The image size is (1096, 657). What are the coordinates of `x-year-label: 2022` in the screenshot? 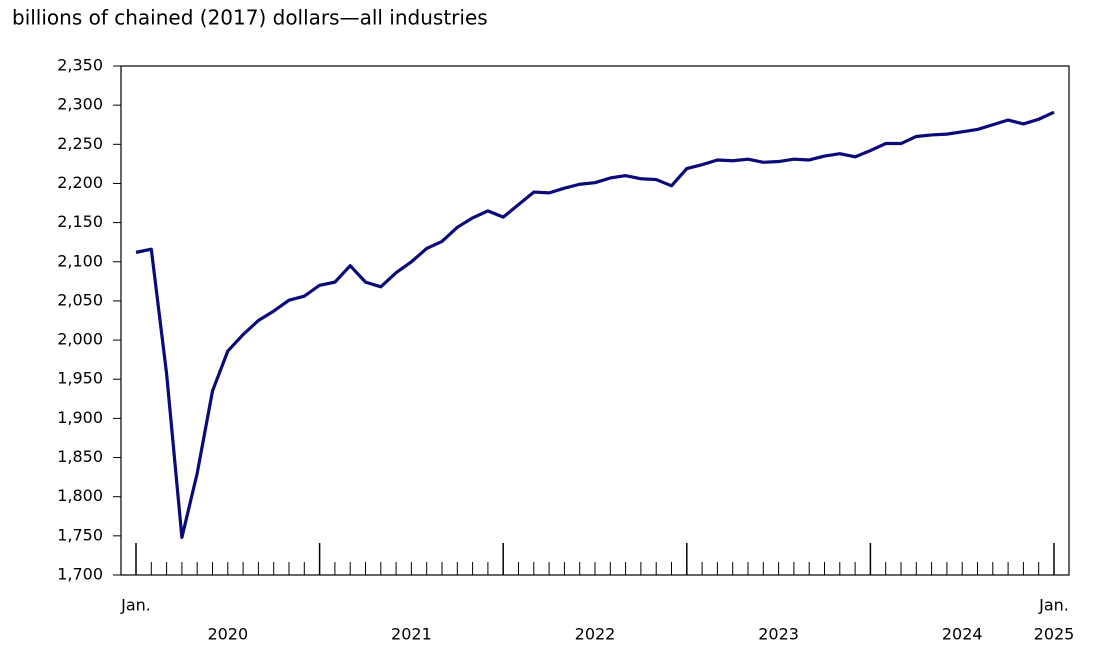 It's located at (595, 634).